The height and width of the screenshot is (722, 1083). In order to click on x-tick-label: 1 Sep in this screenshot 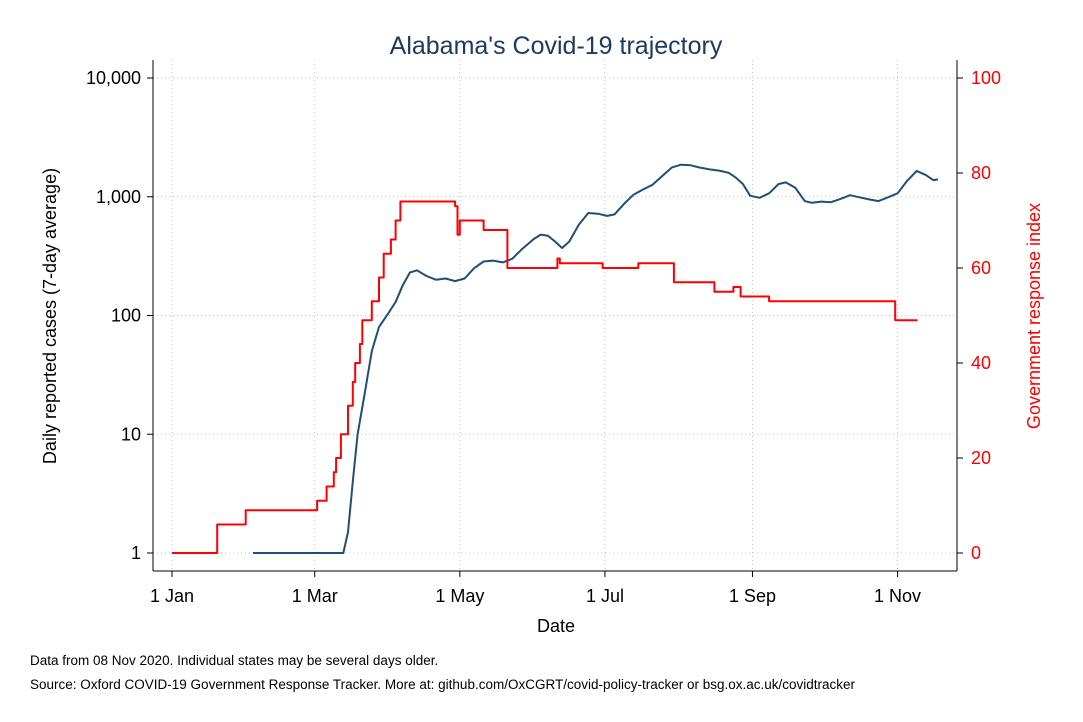, I will do `click(752, 596)`.